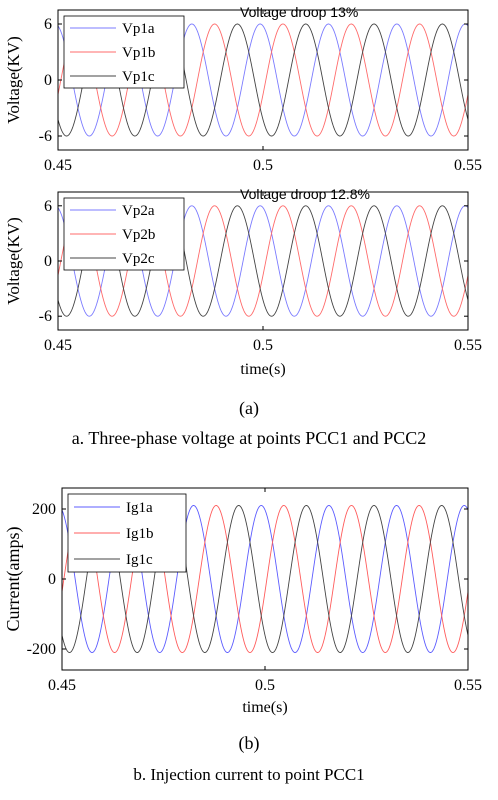 The image size is (498, 800). What do you see at coordinates (139, 560) in the screenshot?
I see `legend-label: Ig1c` at bounding box center [139, 560].